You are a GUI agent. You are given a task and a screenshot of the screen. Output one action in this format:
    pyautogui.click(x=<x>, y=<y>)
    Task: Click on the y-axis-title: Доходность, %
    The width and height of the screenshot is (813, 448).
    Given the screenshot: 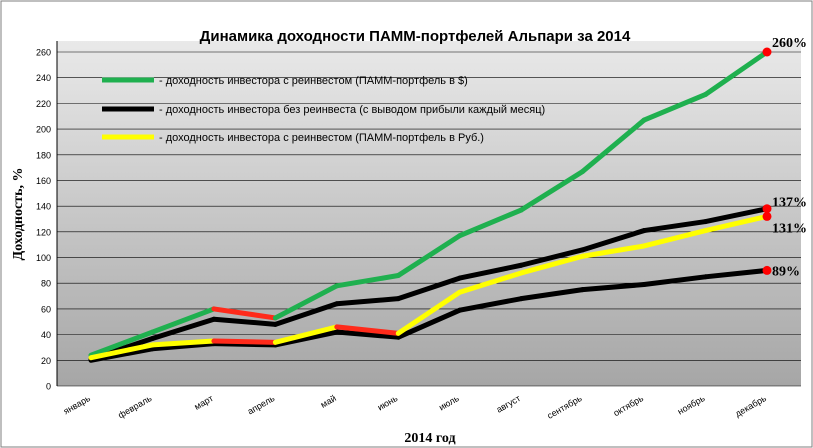 What is the action you would take?
    pyautogui.click(x=18, y=214)
    